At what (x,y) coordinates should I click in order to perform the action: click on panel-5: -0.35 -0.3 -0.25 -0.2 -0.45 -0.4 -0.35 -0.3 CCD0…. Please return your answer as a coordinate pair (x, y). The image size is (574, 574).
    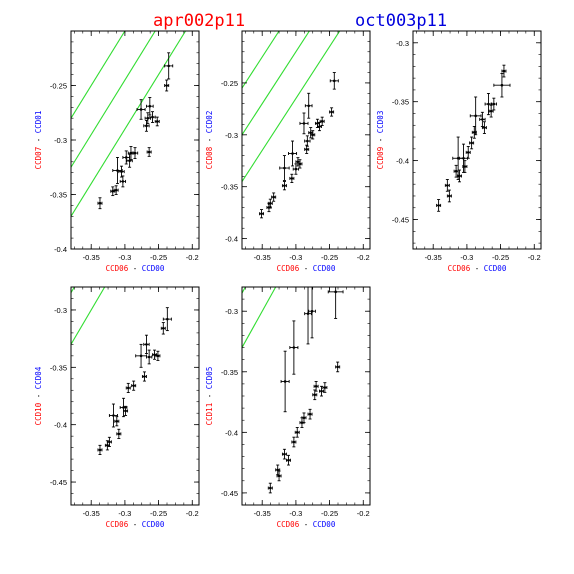
    Looking at the image, I should click on (288, 407).